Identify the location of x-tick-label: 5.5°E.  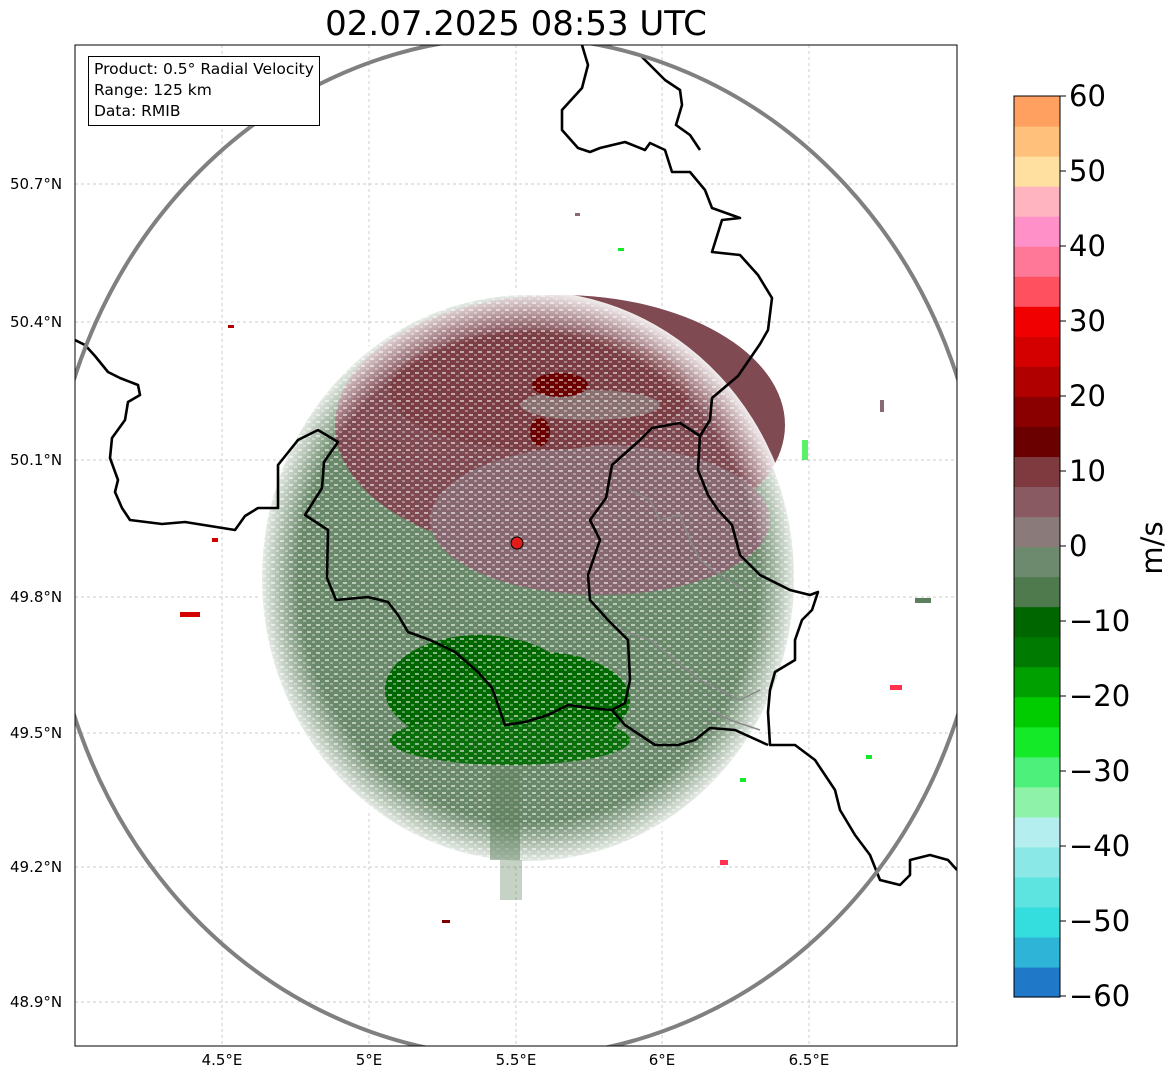
(516, 1060).